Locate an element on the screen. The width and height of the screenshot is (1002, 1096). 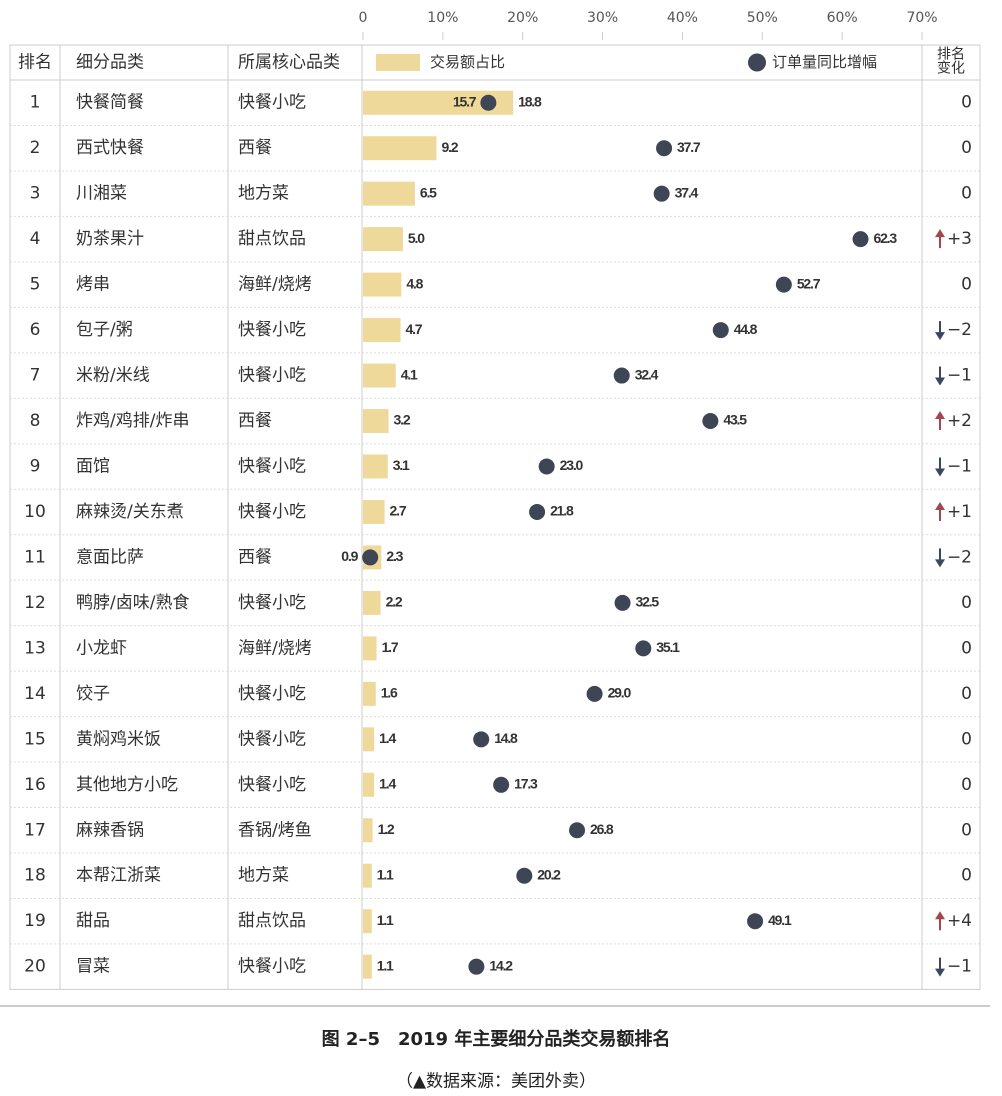
dot-label: 49.1 is located at coordinates (780, 920).